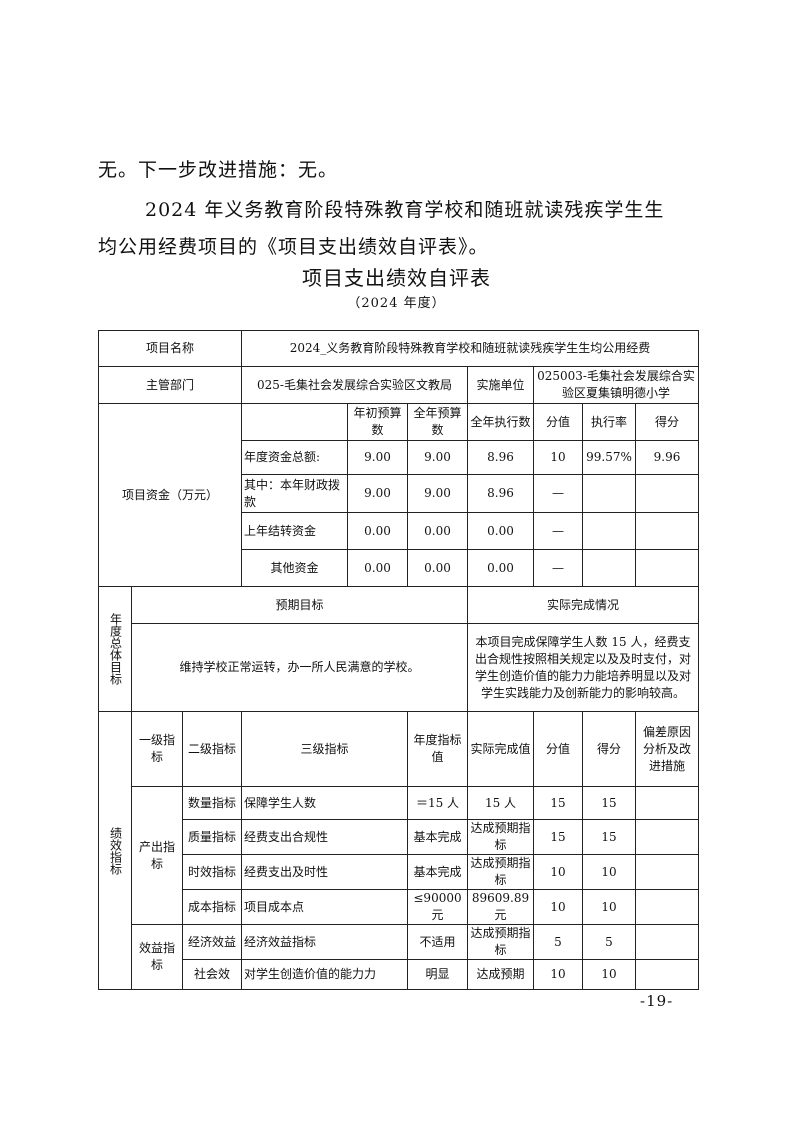 Image resolution: width=793 pixels, height=1122 pixels. What do you see at coordinates (500, 803) in the screenshot?
I see `table-cell: 15 人` at bounding box center [500, 803].